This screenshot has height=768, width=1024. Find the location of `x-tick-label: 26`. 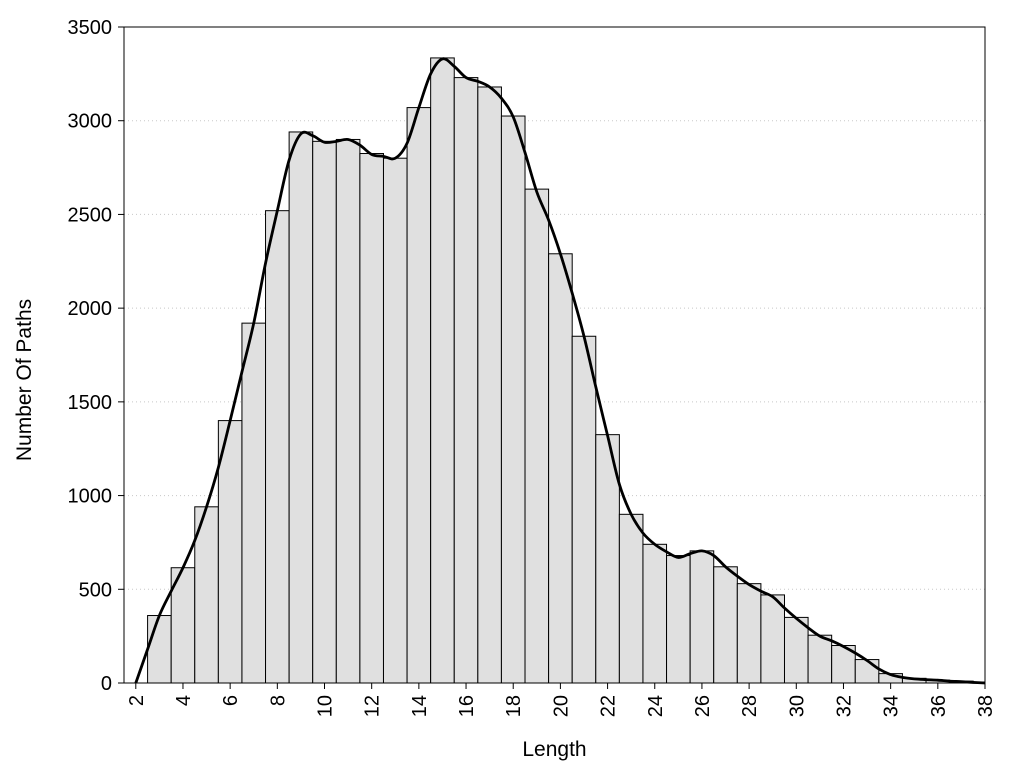

x-tick-label: 26 is located at coordinates (703, 706).